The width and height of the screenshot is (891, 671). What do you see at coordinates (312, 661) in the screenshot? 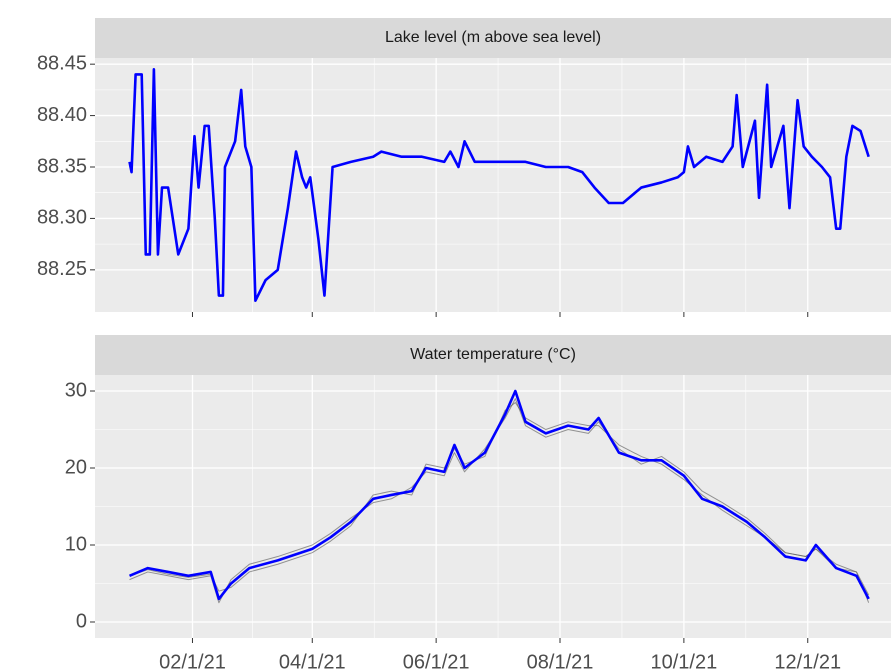
I see `x-tick-label: 04/1/21` at bounding box center [312, 661].